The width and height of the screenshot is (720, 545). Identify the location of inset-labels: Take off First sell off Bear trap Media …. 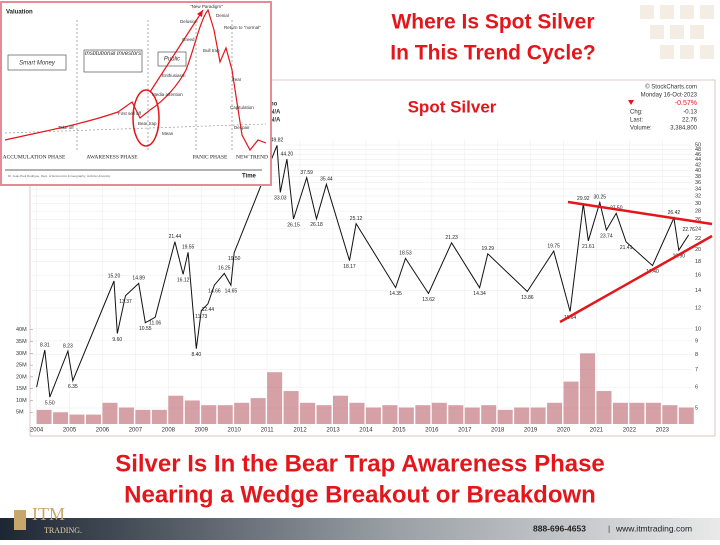
(159, 70).